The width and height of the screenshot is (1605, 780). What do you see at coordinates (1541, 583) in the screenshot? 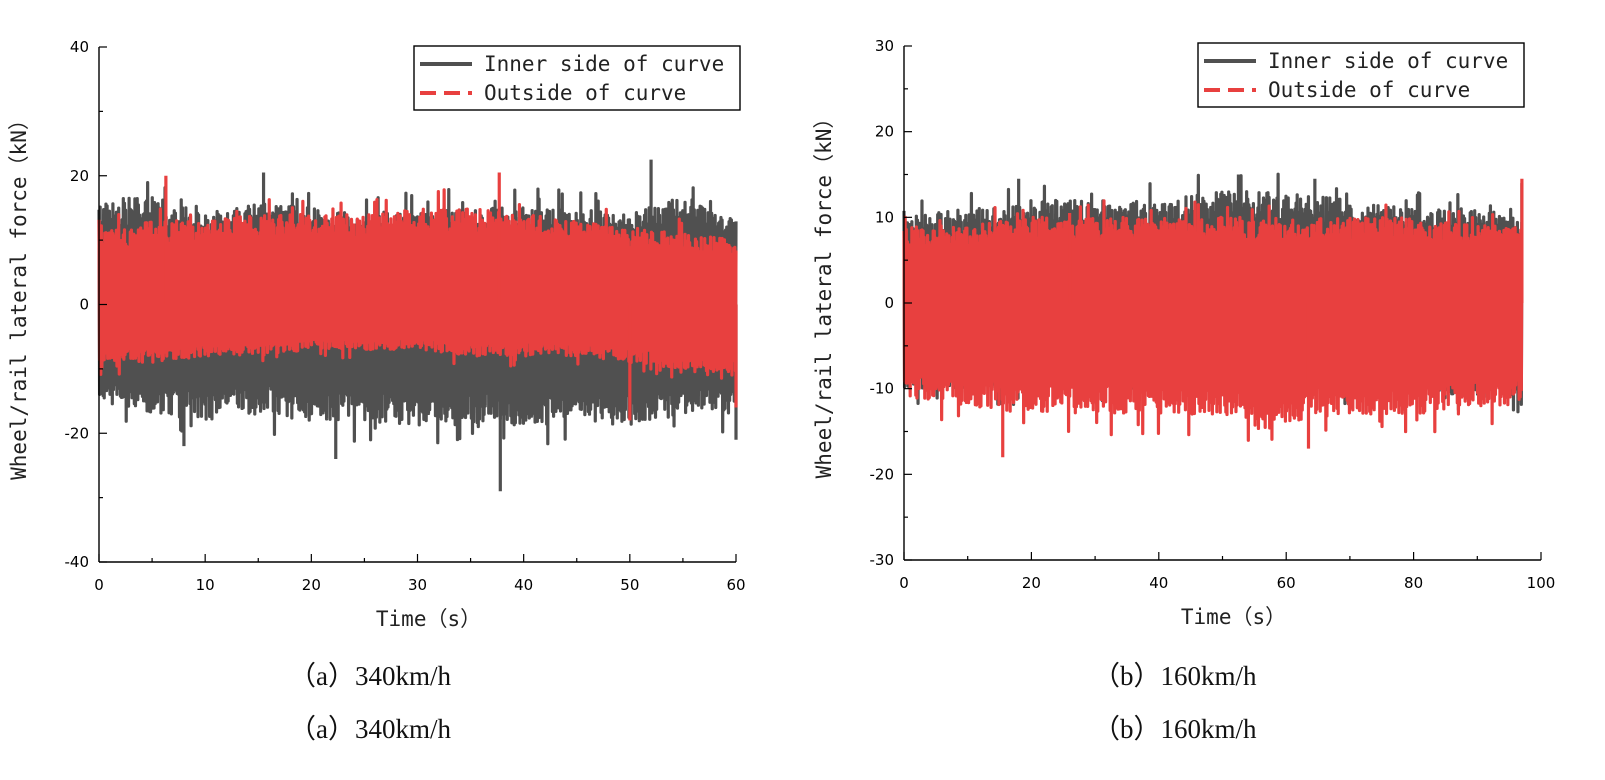
I see `x-tick-label: 100` at bounding box center [1541, 583].